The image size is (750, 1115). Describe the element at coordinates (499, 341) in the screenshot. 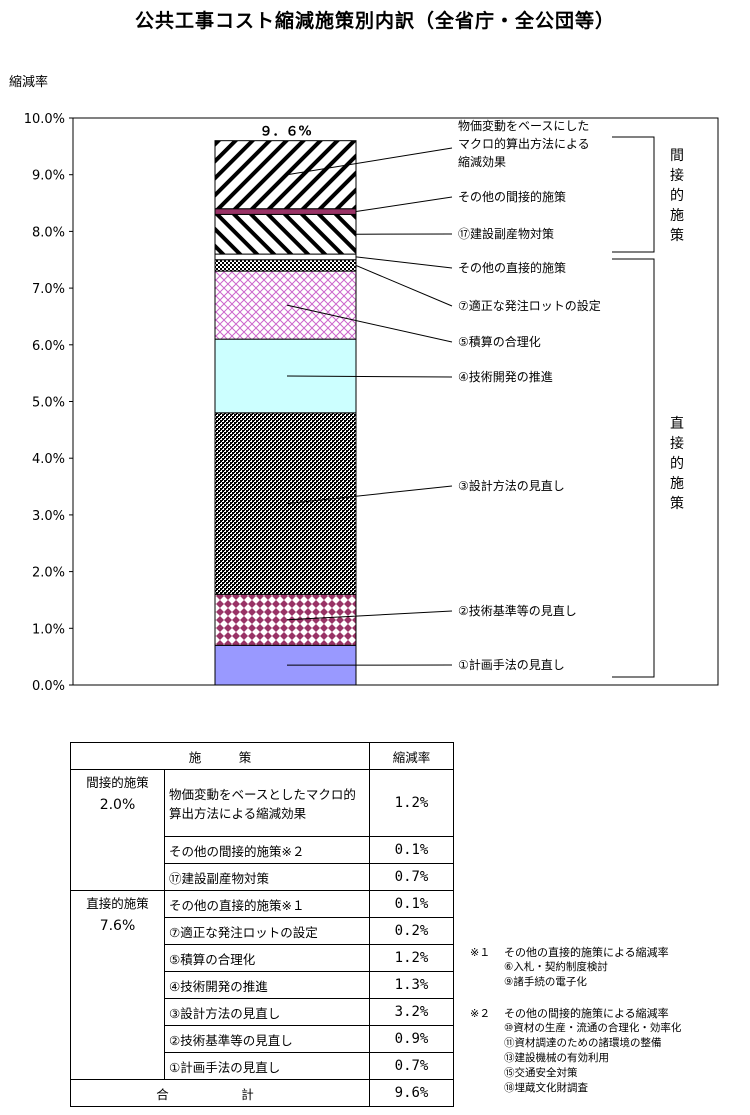

I see `callout-label: ⑤積算の合理化` at that location.